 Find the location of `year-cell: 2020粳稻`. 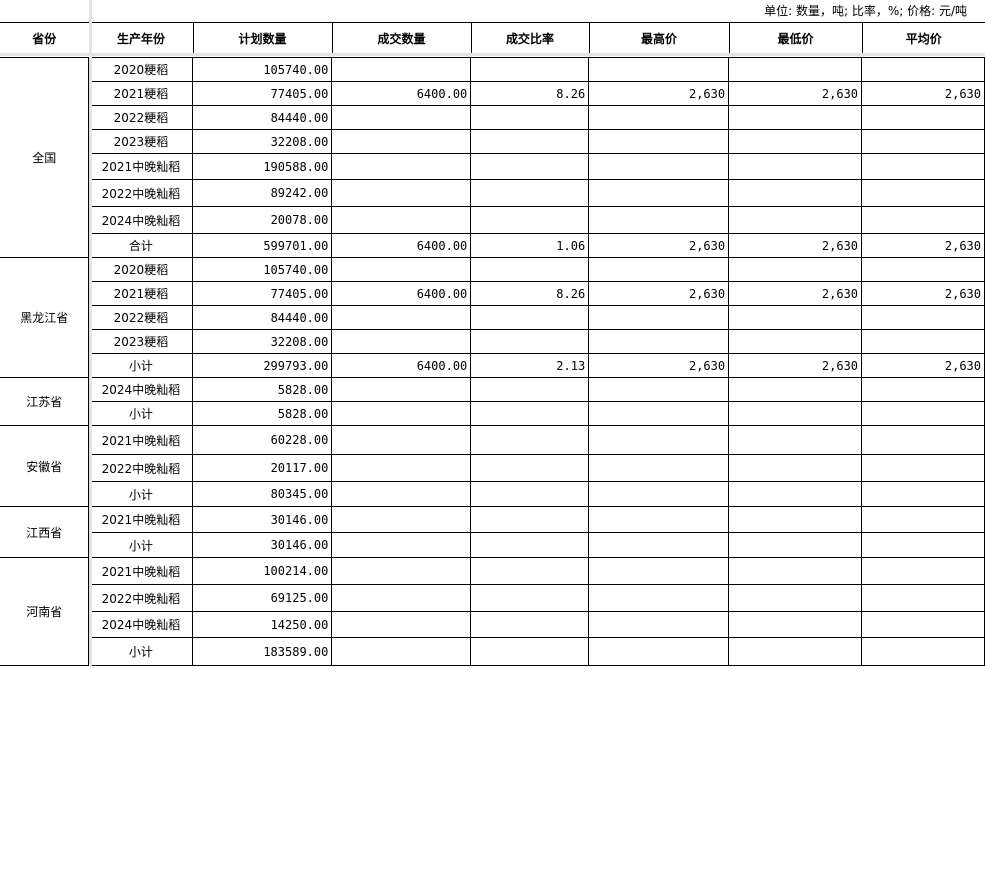

year-cell: 2020粳稻 is located at coordinates (141, 269).